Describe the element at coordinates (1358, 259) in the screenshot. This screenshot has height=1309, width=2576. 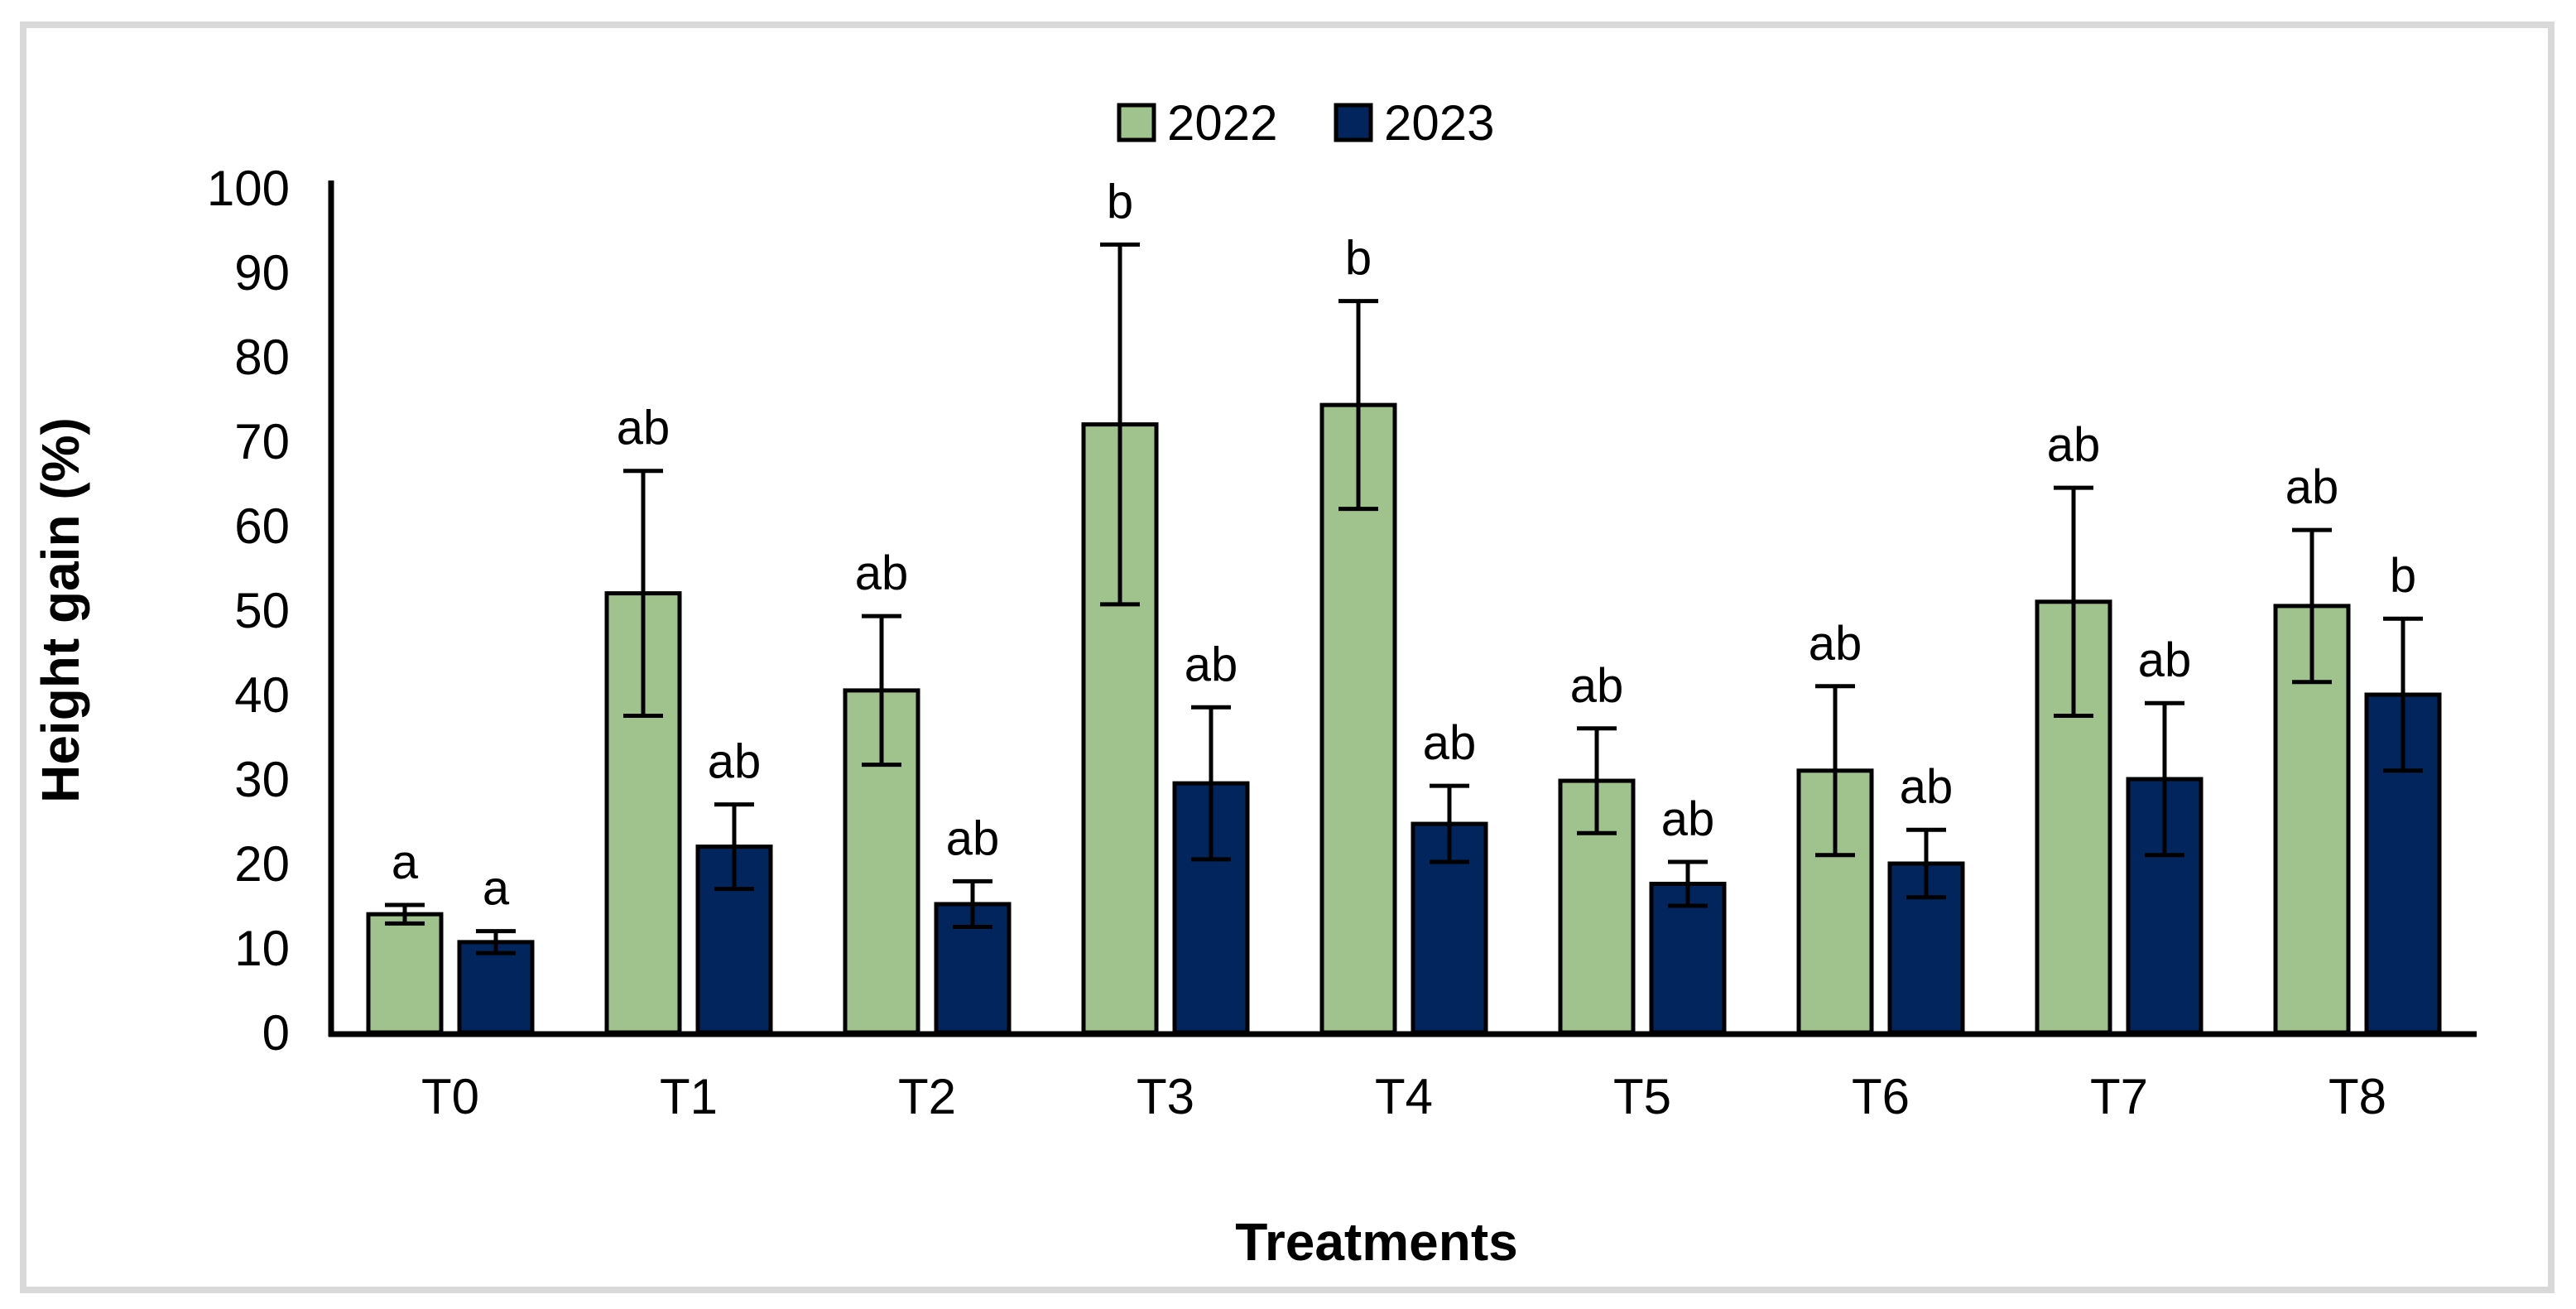
I see `sig-letter-2022-t4: b` at that location.